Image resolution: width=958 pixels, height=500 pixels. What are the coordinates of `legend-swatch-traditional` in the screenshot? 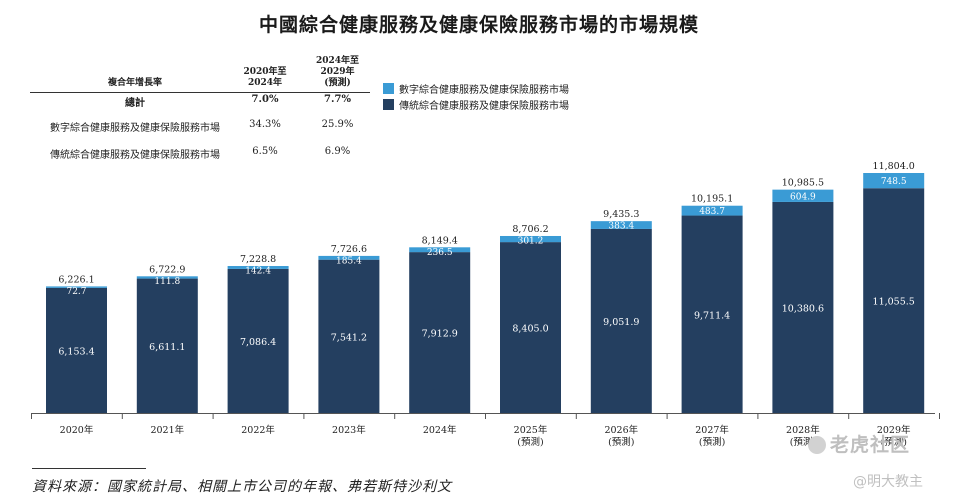 It's located at (388, 104).